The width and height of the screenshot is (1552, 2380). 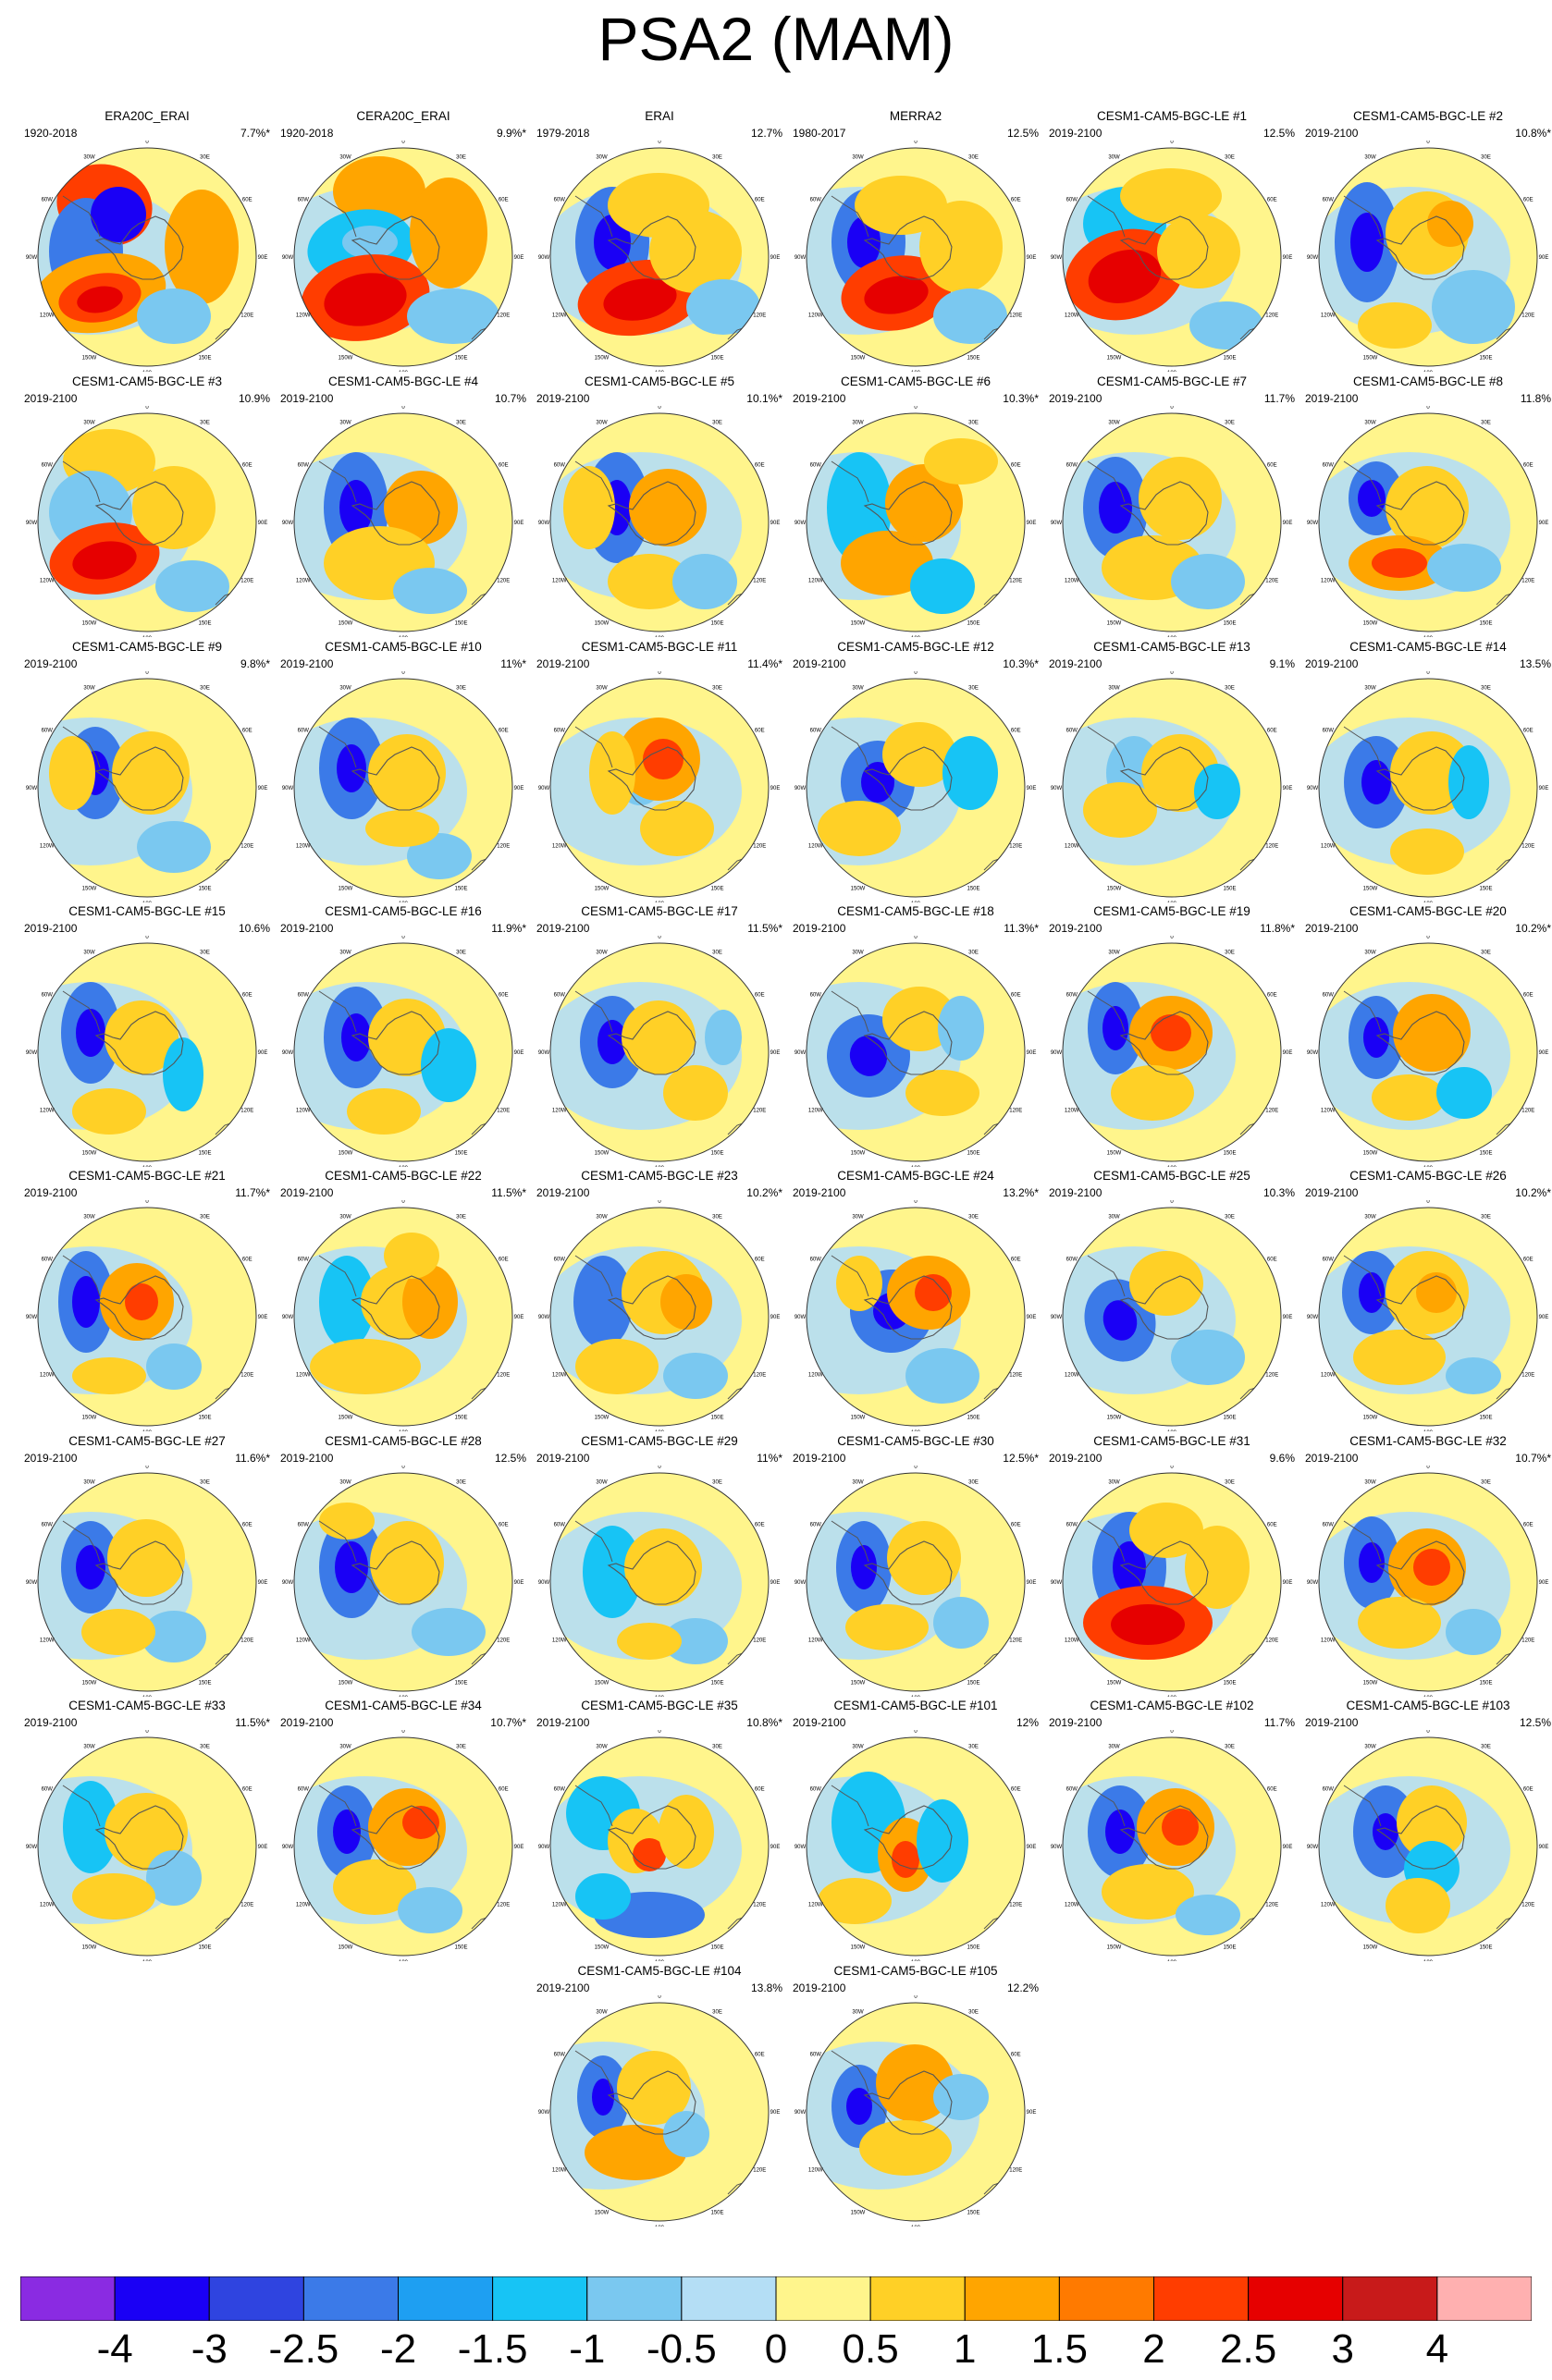 What do you see at coordinates (147, 911) in the screenshot?
I see `panel-title: CESM1-CAM5-BGC-LE #15` at bounding box center [147, 911].